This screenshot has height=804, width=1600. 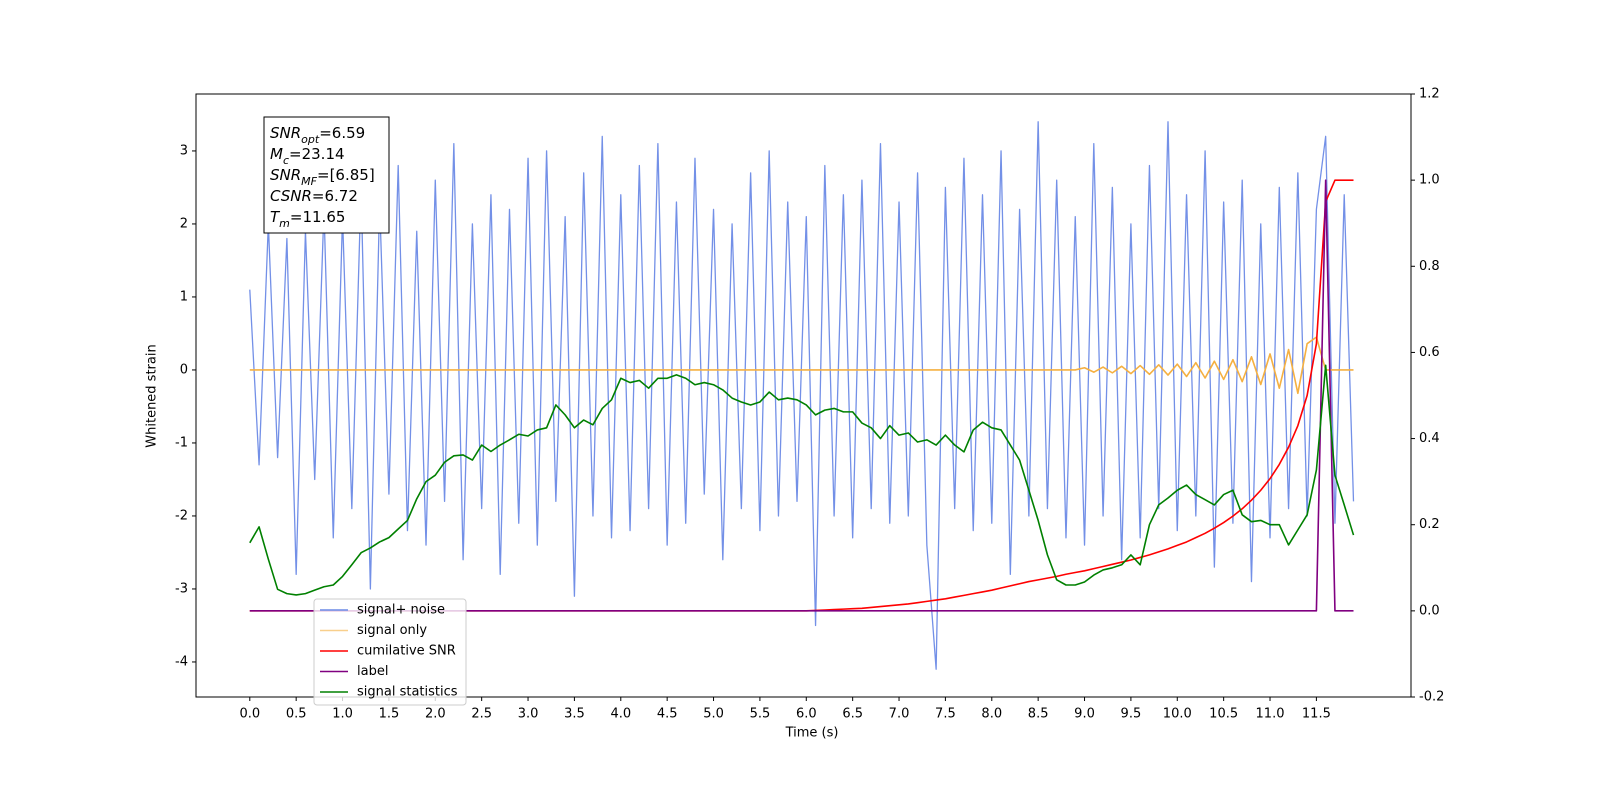 What do you see at coordinates (481, 714) in the screenshot?
I see `x-tick-label: 2.5` at bounding box center [481, 714].